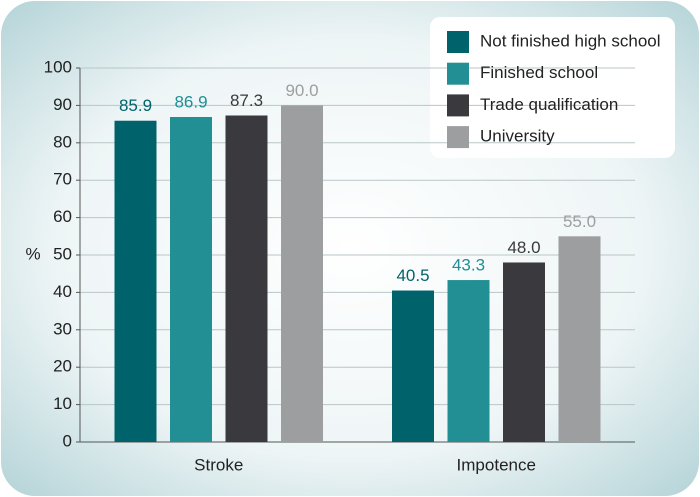  I want to click on y-tick-label: 90, so click(62, 104).